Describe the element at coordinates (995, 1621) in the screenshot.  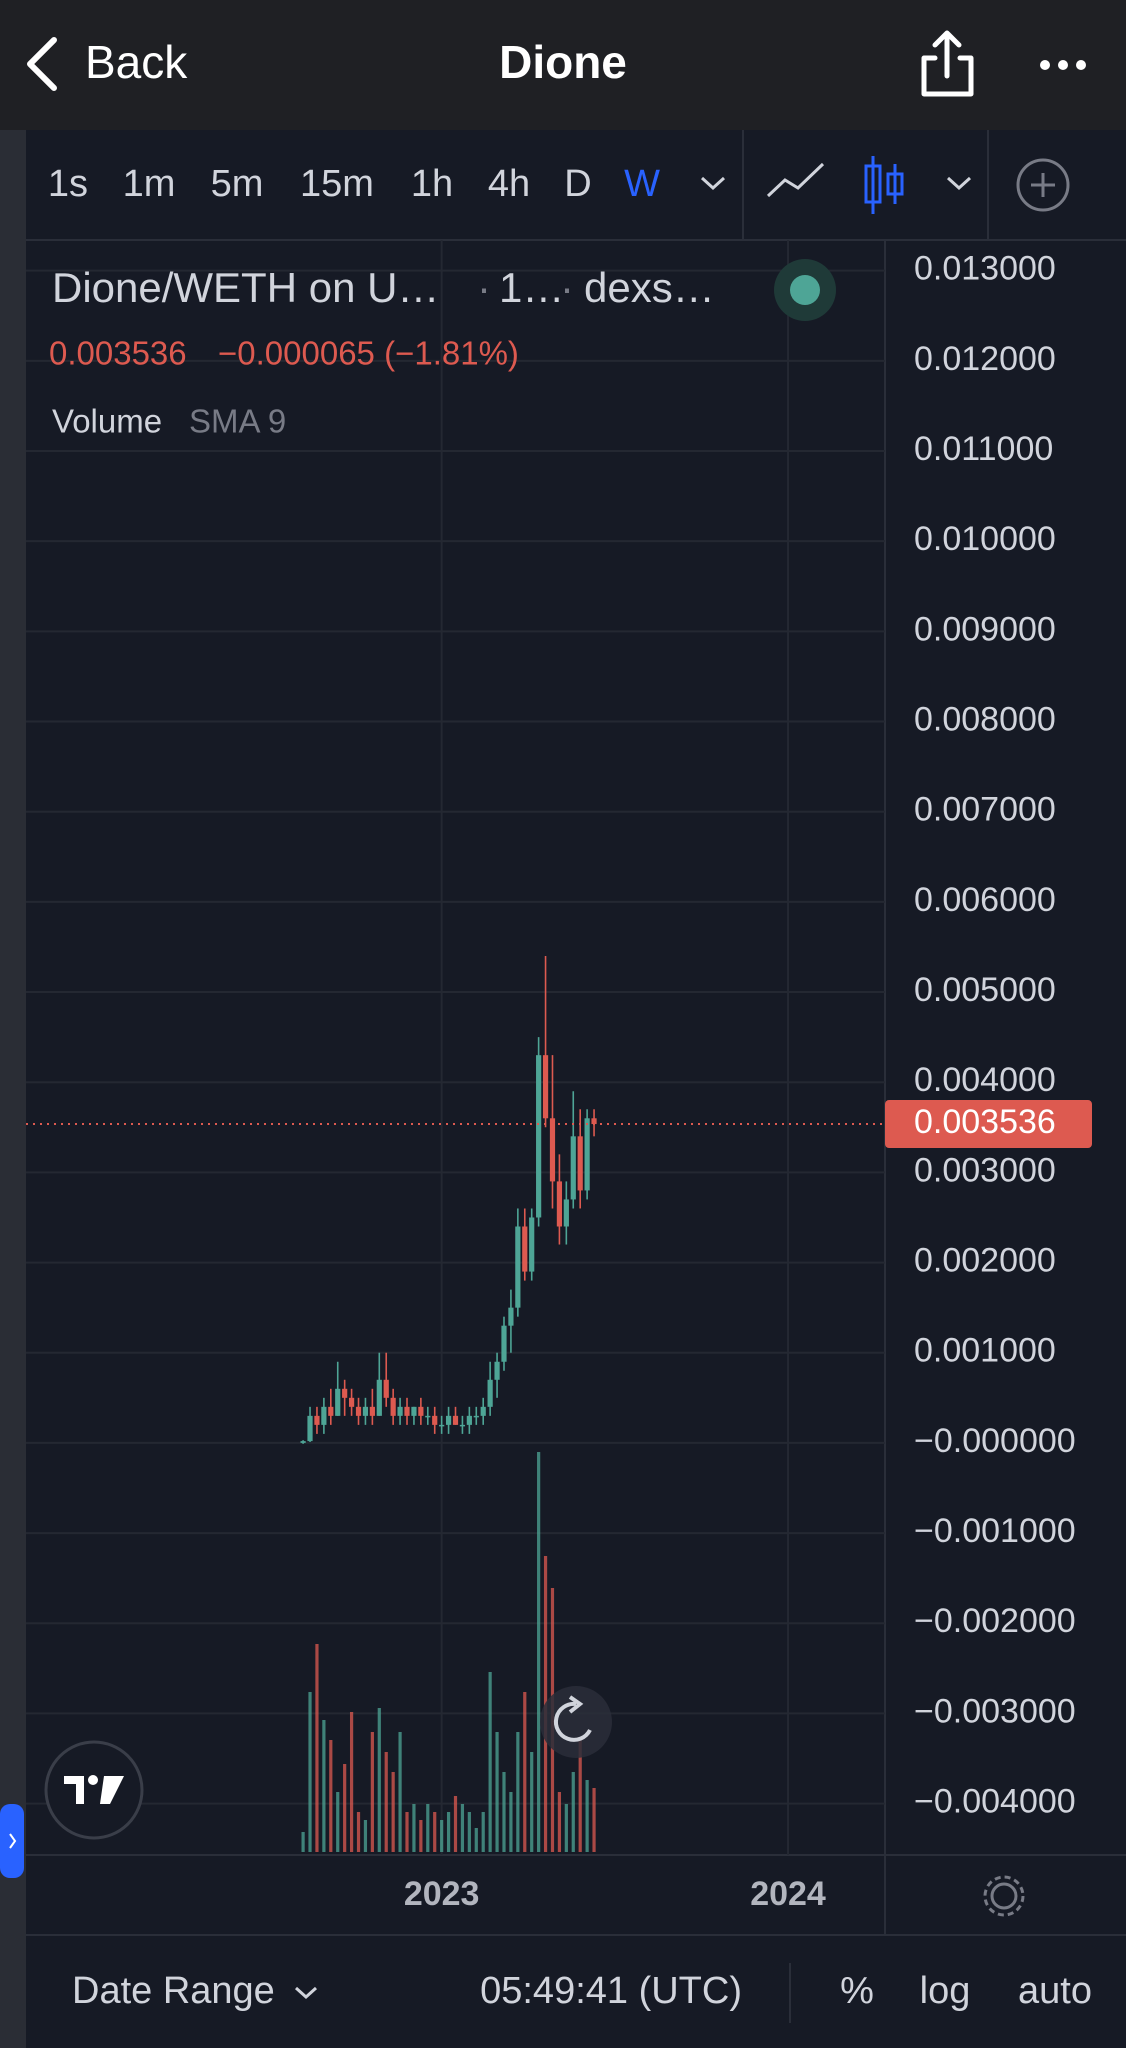
I see `y-tick-label: −0.002000` at that location.